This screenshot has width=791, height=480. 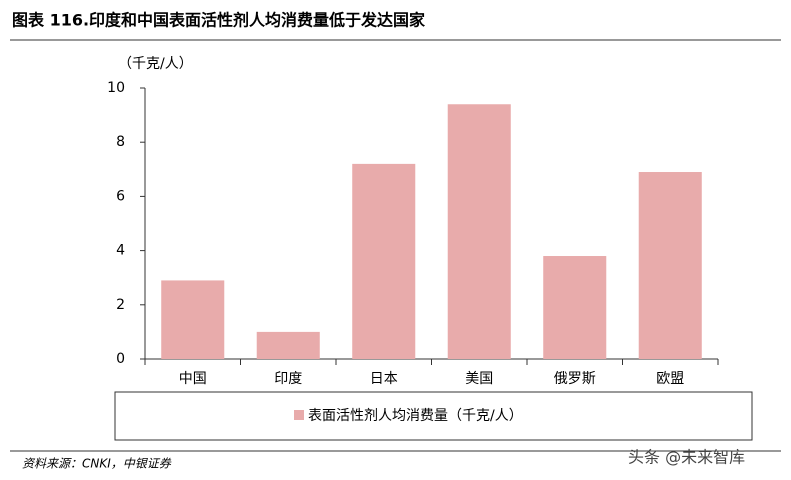 I want to click on legend-swatch, so click(x=299, y=415).